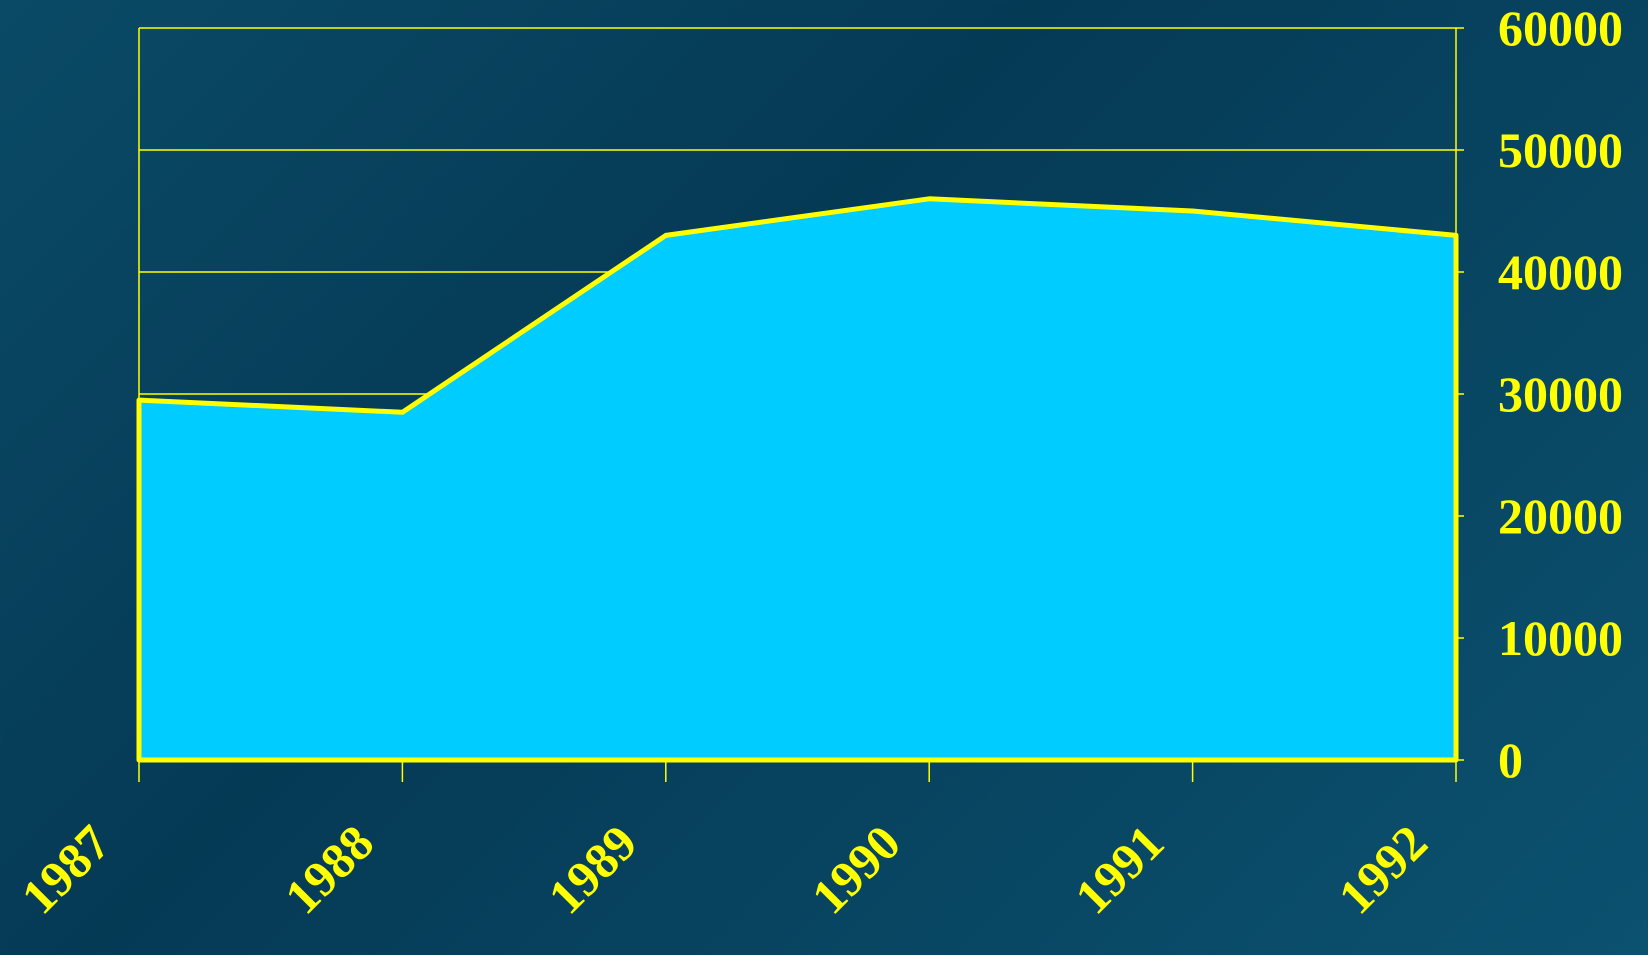 This screenshot has height=955, width=1648. Describe the element at coordinates (1382, 869) in the screenshot. I see `x-tick-label: 1992` at that location.